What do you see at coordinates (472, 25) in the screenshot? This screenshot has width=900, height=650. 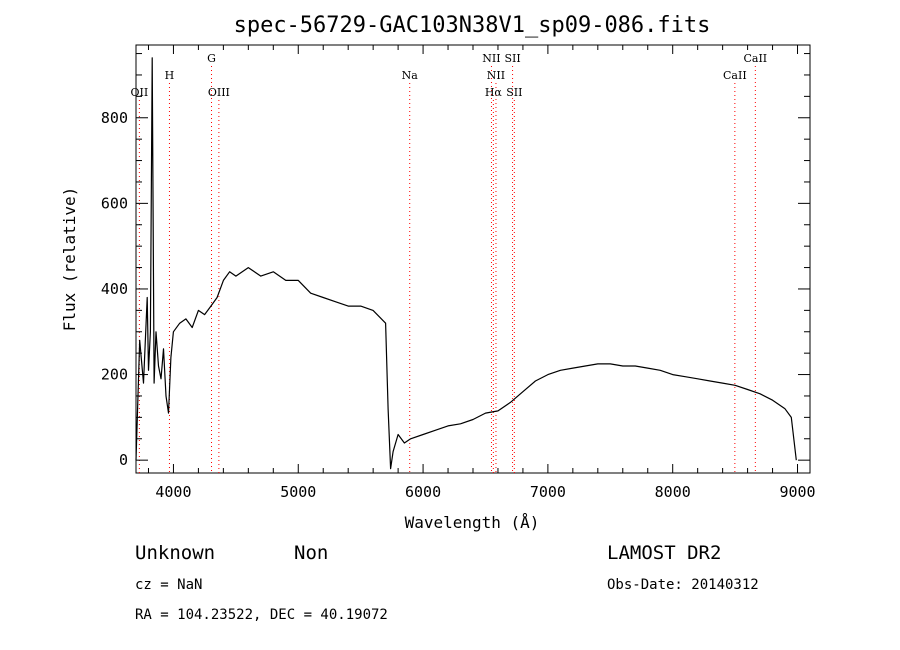 I see `chart-title: spec-56729-GAC103N38V1_sp09-086.fits` at bounding box center [472, 25].